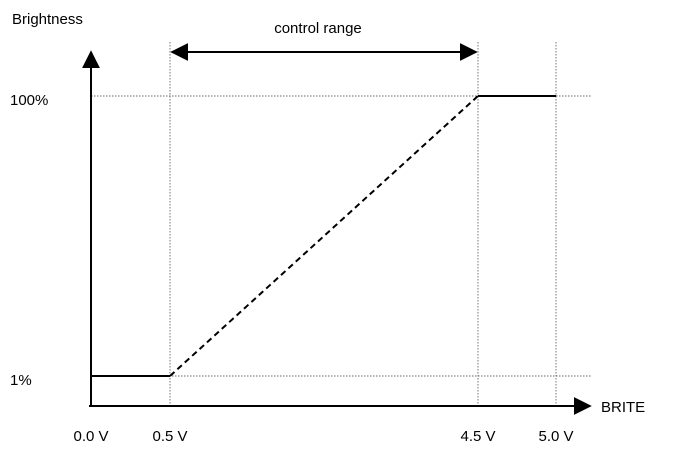  Describe the element at coordinates (169, 436) in the screenshot. I see `x-tick-label: 0.5 V` at that location.